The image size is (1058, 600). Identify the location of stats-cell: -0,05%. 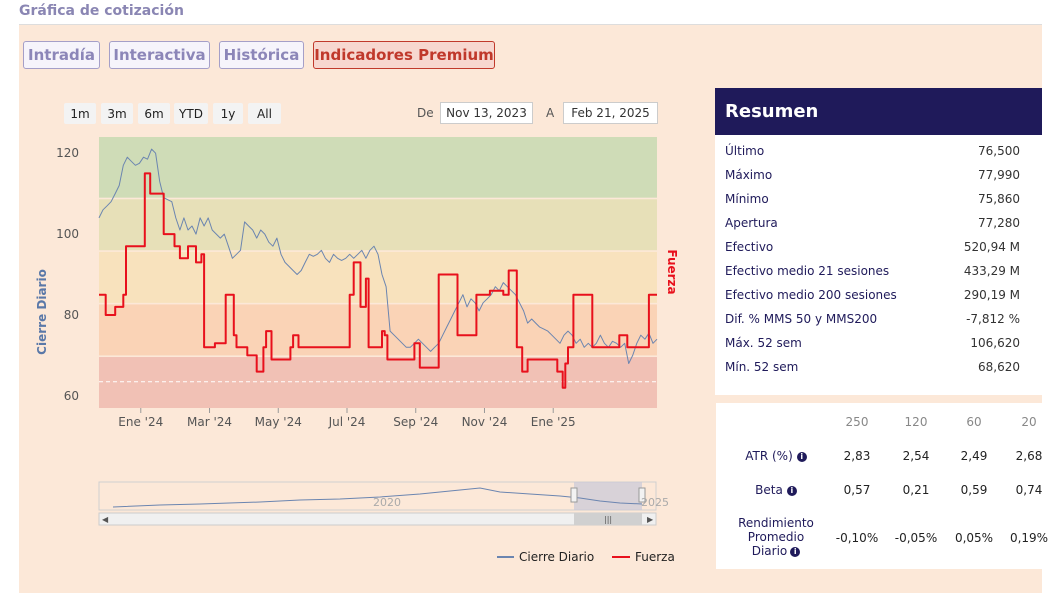
(916, 538).